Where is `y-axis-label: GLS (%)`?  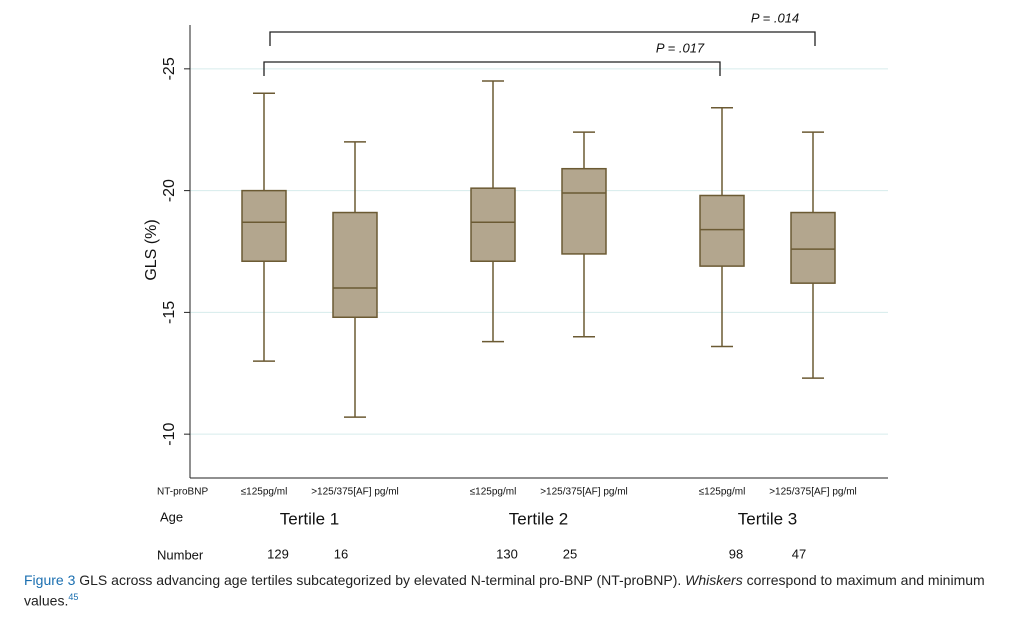
y-axis-label: GLS (%) is located at coordinates (151, 249).